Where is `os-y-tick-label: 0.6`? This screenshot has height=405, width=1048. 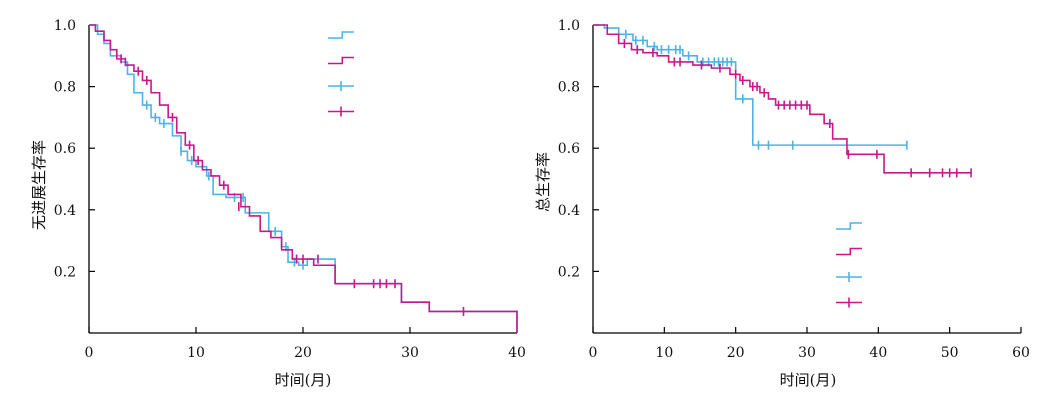 os-y-tick-label: 0.6 is located at coordinates (569, 149).